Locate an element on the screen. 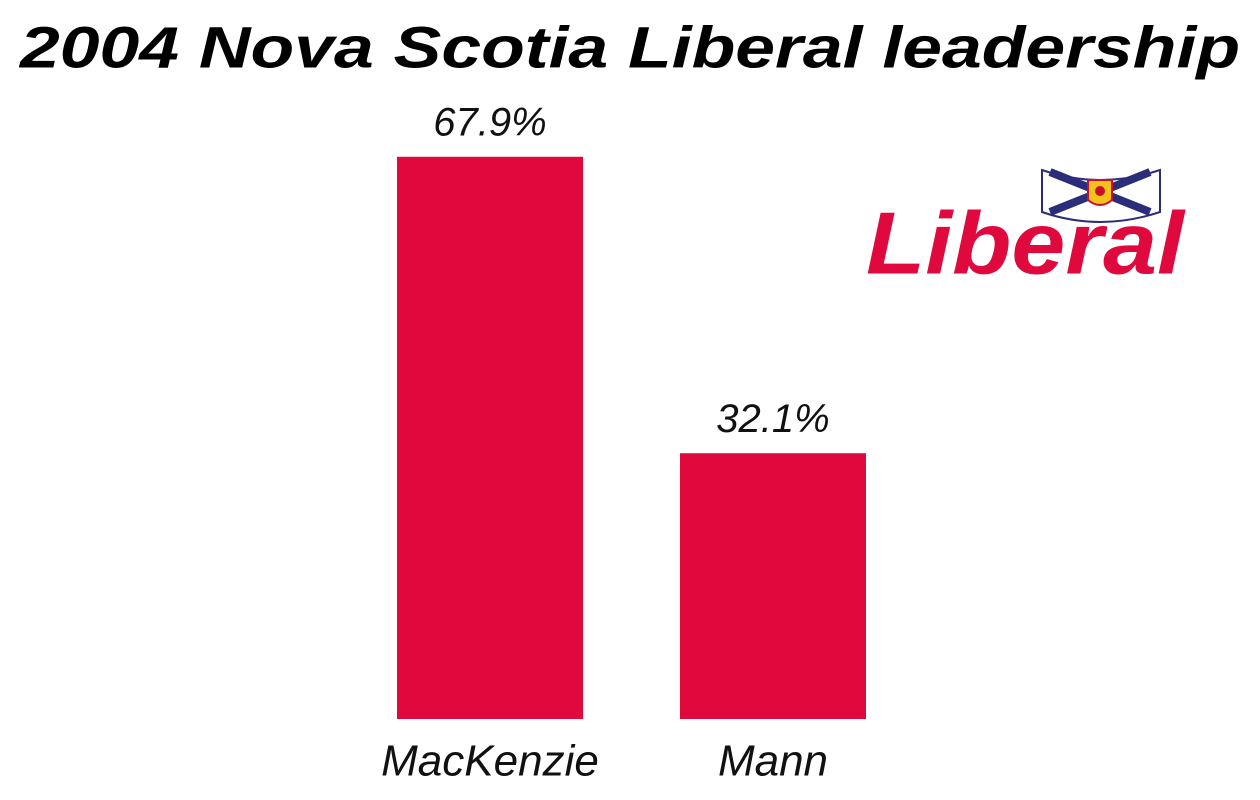  logo-flag is located at coordinates (1101, 195).